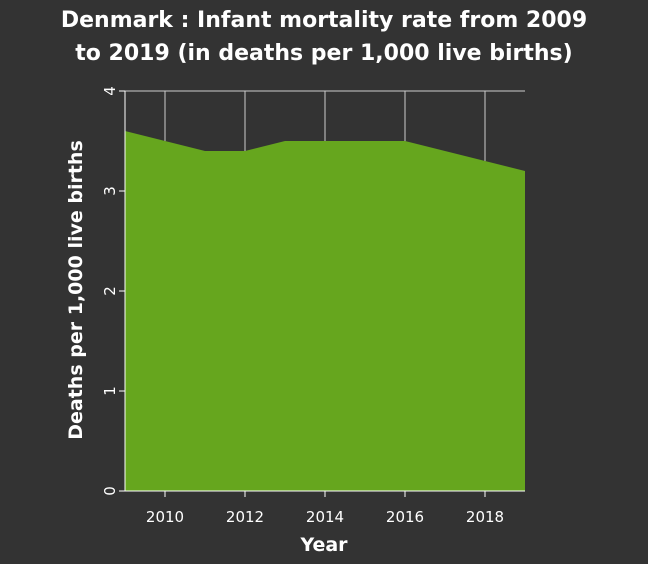 This screenshot has width=648, height=564. What do you see at coordinates (245, 517) in the screenshot?
I see `x-tick-label-2012: 2012` at bounding box center [245, 517].